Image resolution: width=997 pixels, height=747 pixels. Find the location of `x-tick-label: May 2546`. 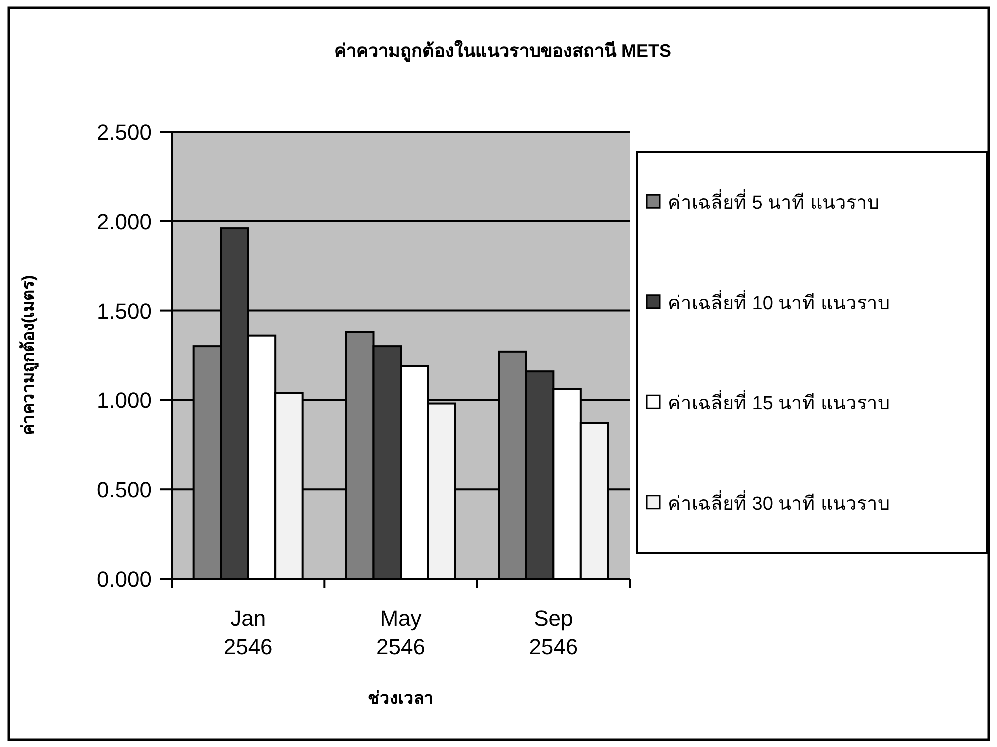

x-tick-label: May 2546 is located at coordinates (401, 633).